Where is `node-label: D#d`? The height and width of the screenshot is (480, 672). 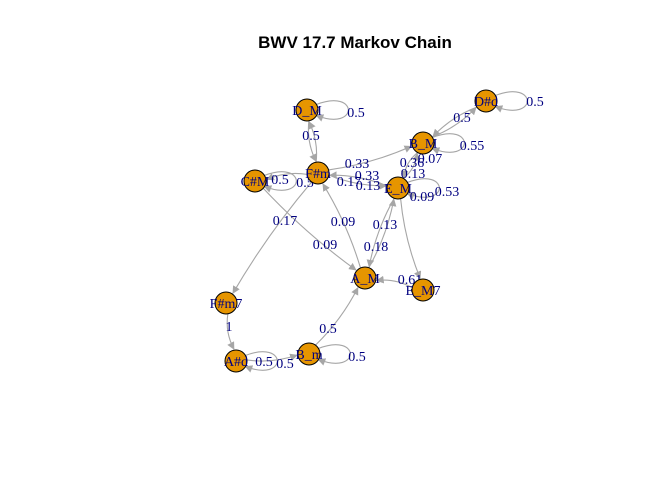 node-label: D#d is located at coordinates (486, 102).